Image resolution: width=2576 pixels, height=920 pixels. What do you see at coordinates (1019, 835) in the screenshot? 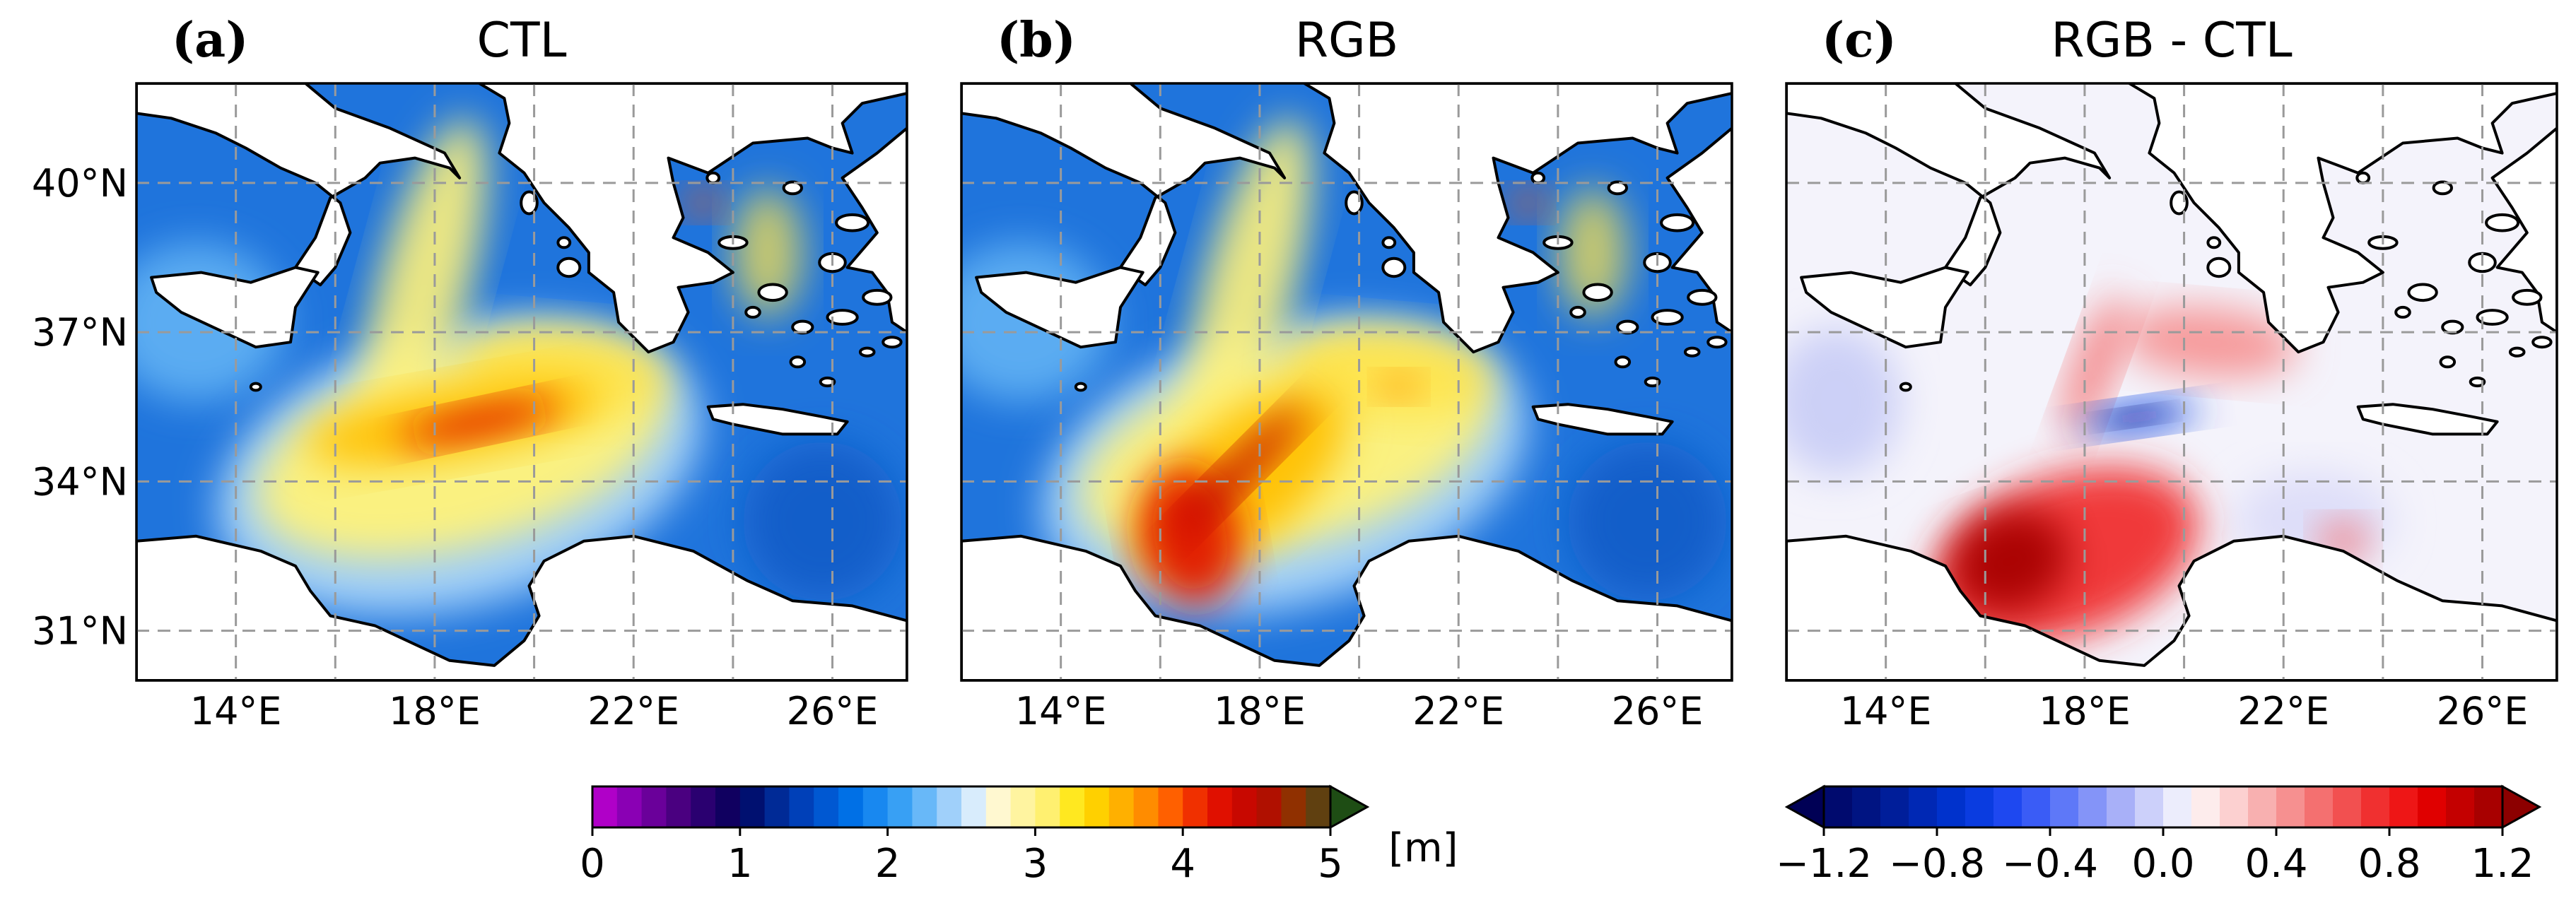
I see `colorbar-wave-height: 0 1 2 3 4 5 [m]` at bounding box center [1019, 835].